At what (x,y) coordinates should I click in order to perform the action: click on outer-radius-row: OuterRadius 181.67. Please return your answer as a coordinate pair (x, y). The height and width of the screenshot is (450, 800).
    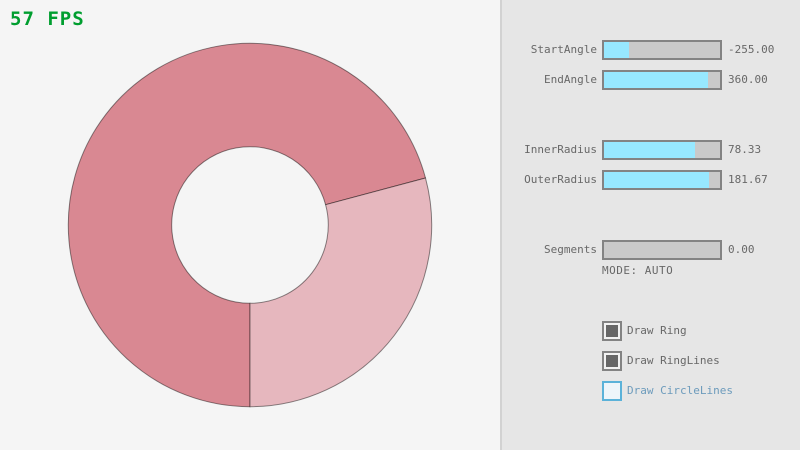
    Looking at the image, I should click on (651, 180).